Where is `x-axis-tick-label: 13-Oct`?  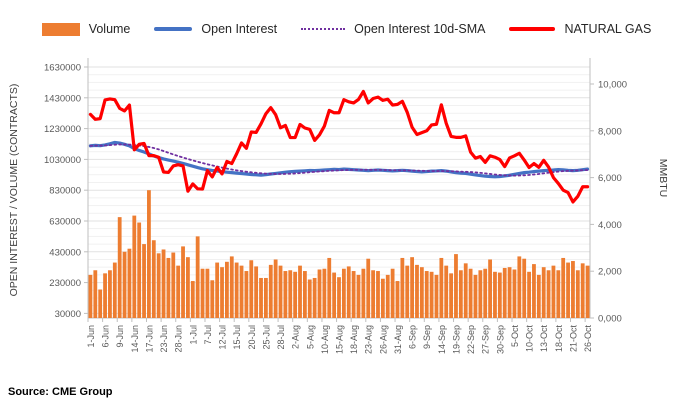
x-axis-tick-label: 13-Oct is located at coordinates (544, 339).